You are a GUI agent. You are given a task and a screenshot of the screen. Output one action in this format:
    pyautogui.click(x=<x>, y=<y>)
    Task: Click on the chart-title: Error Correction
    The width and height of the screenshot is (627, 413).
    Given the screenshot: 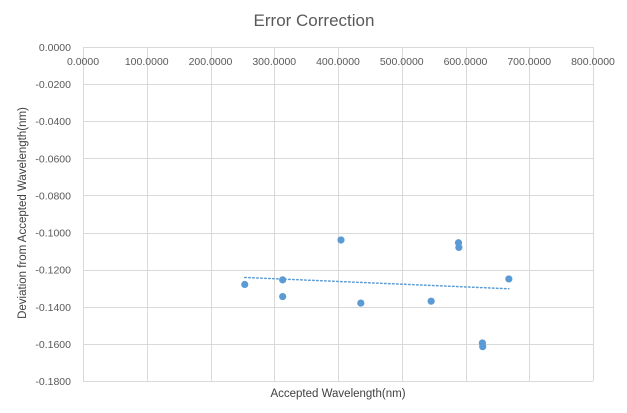 What is the action you would take?
    pyautogui.click(x=314, y=20)
    